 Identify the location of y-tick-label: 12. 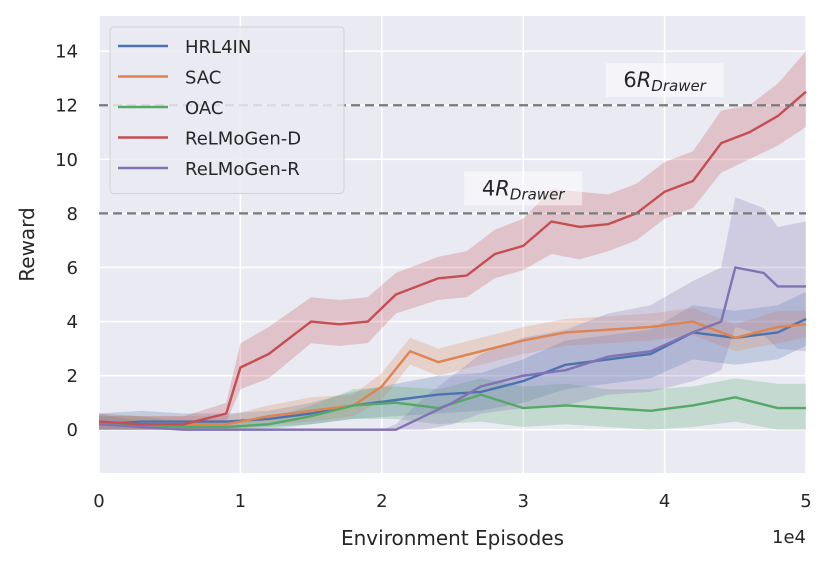
(66, 106).